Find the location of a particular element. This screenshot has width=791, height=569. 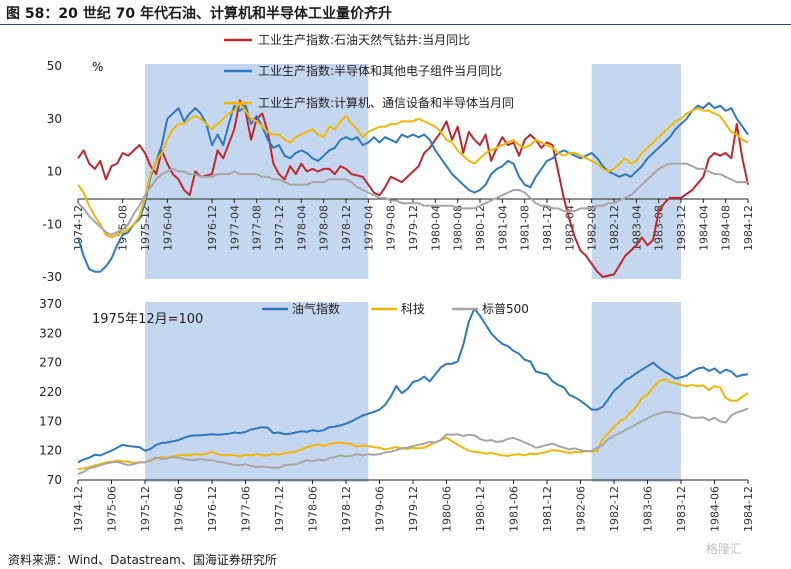

y-tick-label: 270 is located at coordinates (50, 363).